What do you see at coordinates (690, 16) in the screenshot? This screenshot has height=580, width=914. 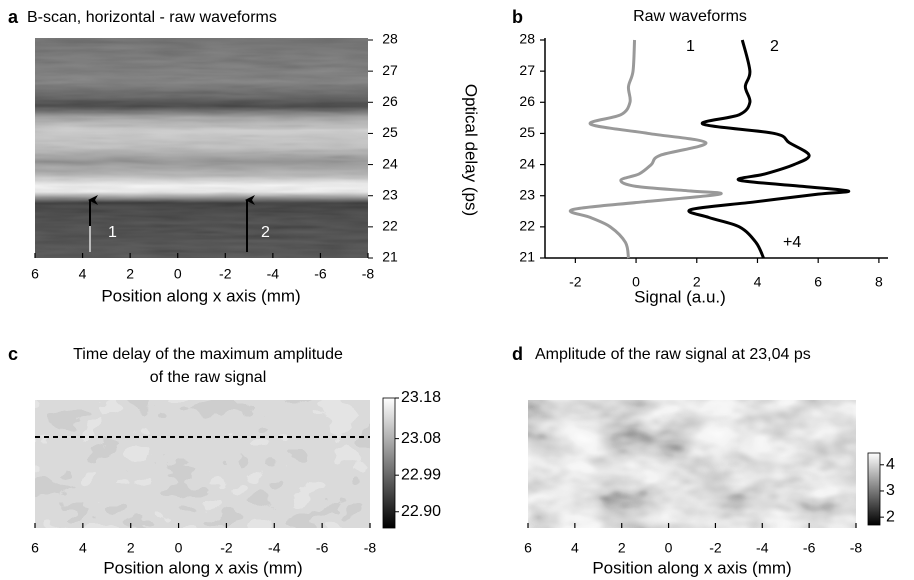 I see `chart-title: Raw waveforms` at bounding box center [690, 16].